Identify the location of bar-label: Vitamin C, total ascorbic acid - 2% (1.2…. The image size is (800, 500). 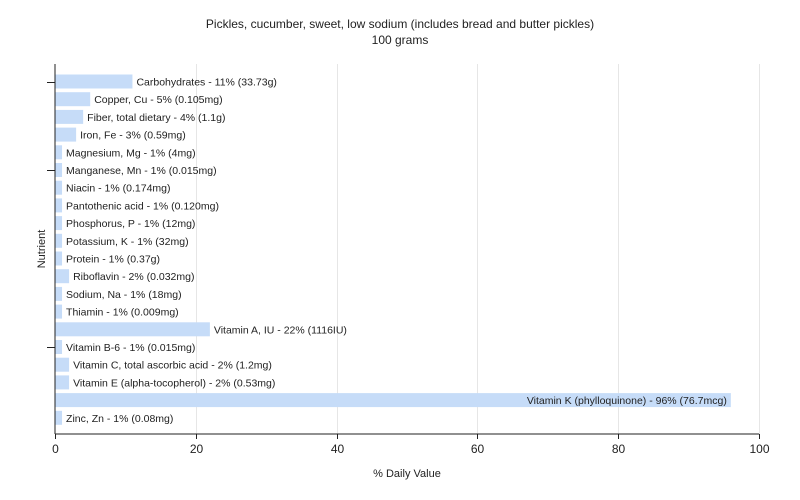
(172, 366).